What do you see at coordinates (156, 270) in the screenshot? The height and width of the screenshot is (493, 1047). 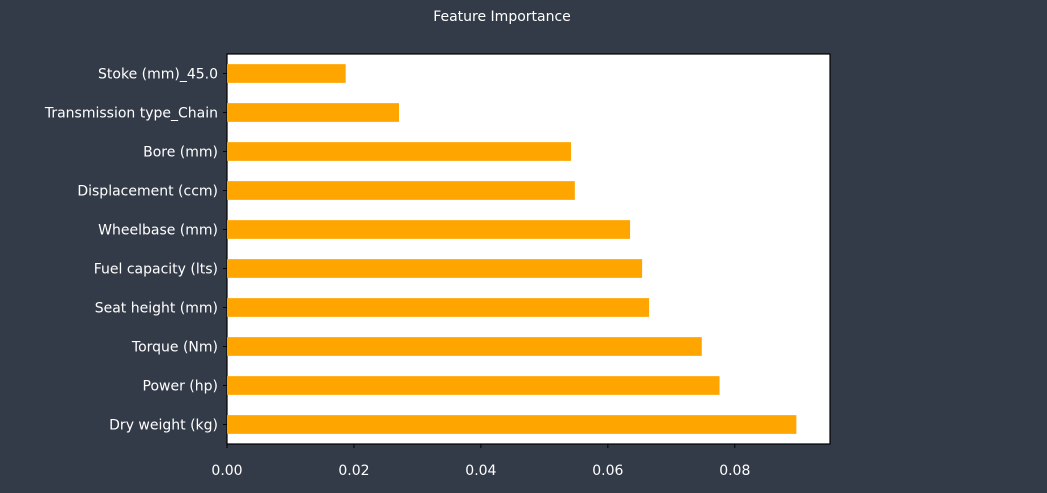 I see `y-tick-label: Fuel capacity (lts)` at bounding box center [156, 270].